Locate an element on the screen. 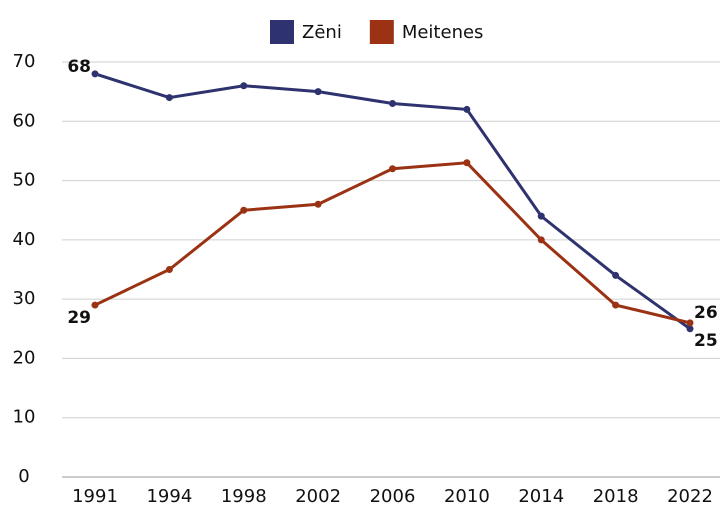 Image resolution: width=721 pixels, height=509 pixels. data-label: 29 is located at coordinates (79, 318).